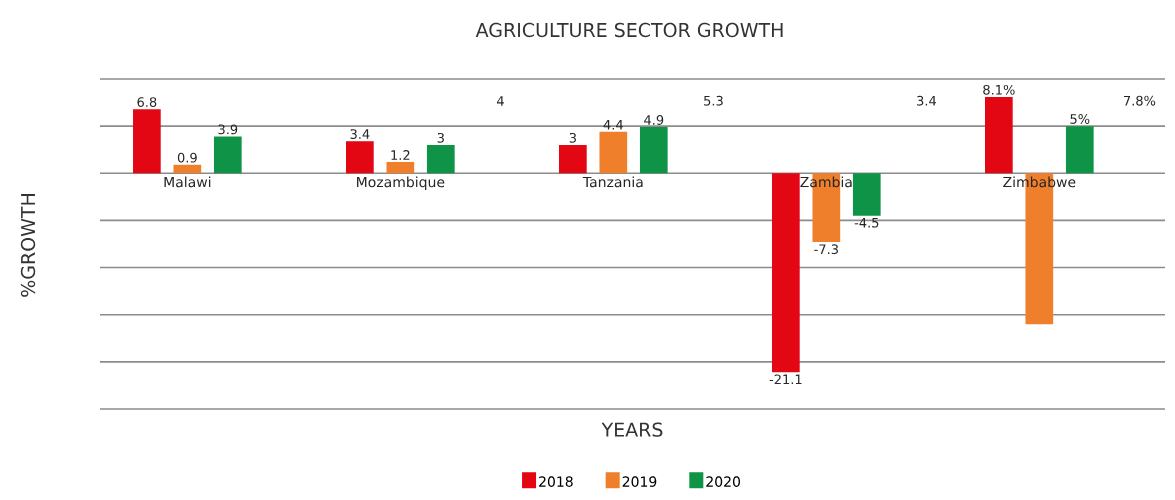  What do you see at coordinates (400, 155) in the screenshot?
I see `data-label: 1.2` at bounding box center [400, 155].